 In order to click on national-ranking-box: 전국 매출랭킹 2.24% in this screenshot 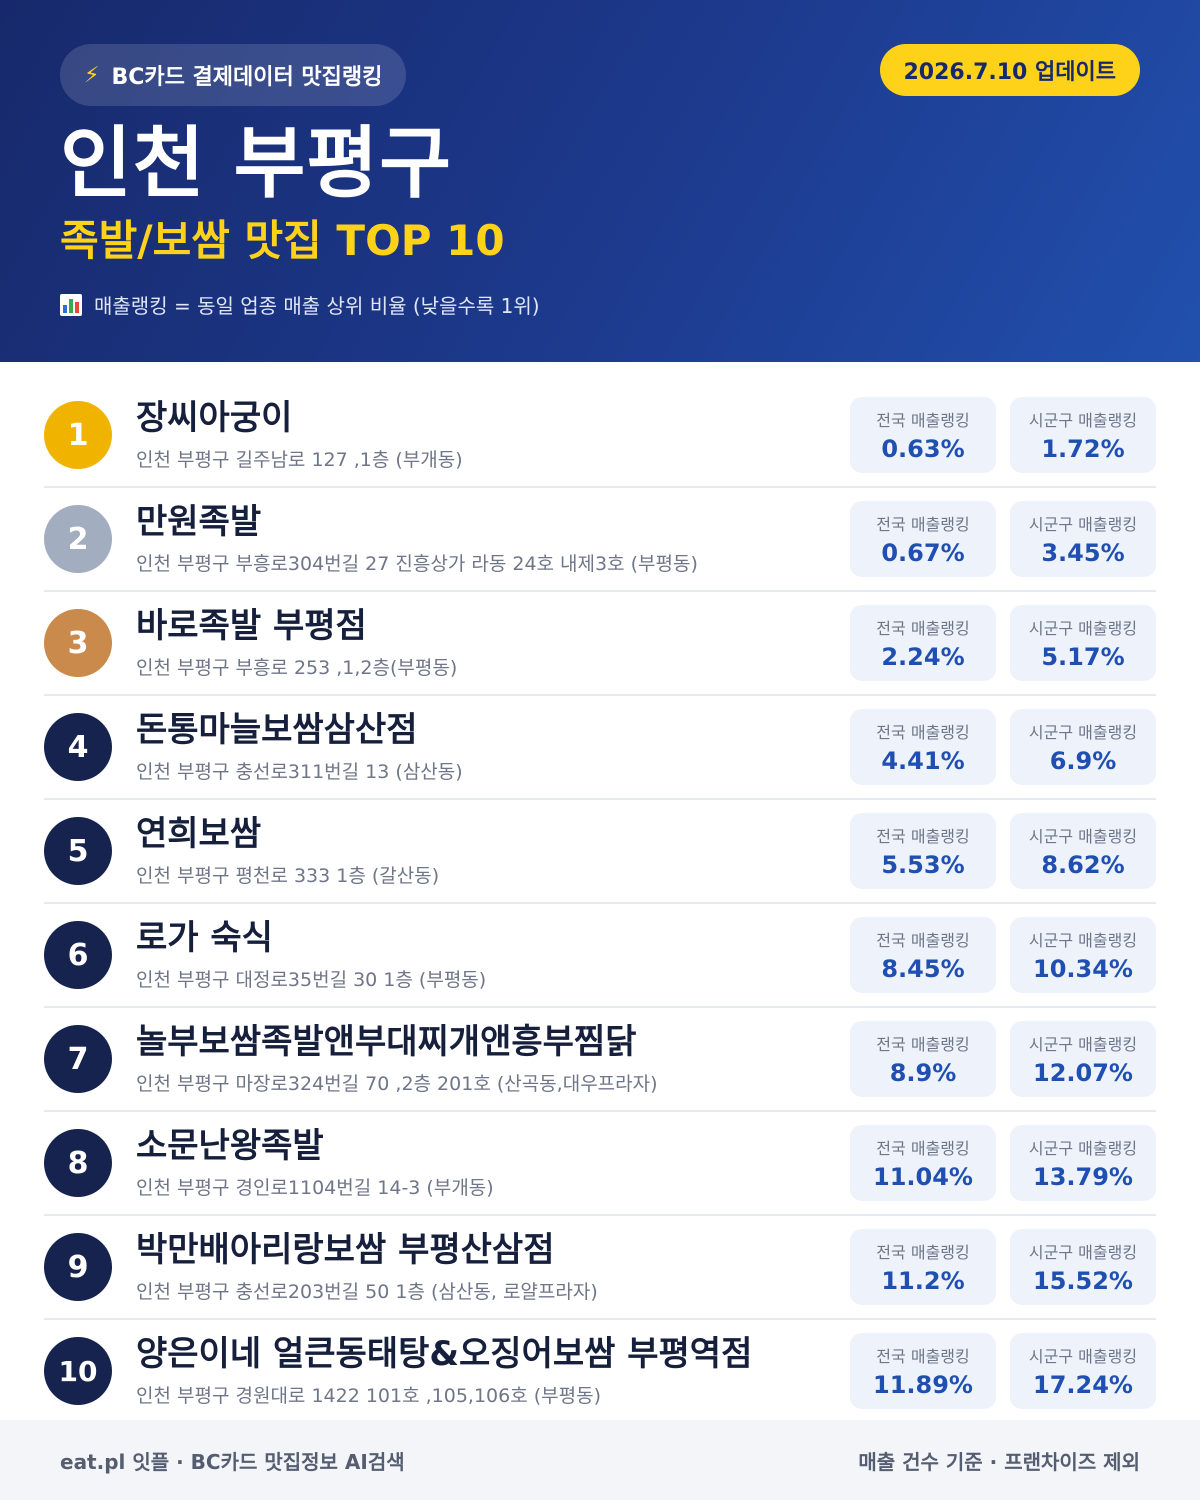, I will do `click(923, 643)`.